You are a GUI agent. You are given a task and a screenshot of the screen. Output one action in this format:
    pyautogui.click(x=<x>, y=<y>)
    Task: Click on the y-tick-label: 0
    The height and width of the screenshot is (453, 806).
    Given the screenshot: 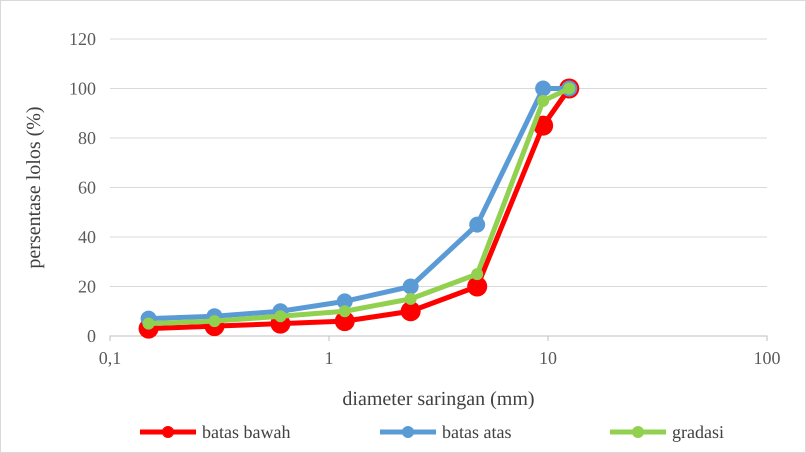 What is the action you would take?
    pyautogui.click(x=91, y=336)
    